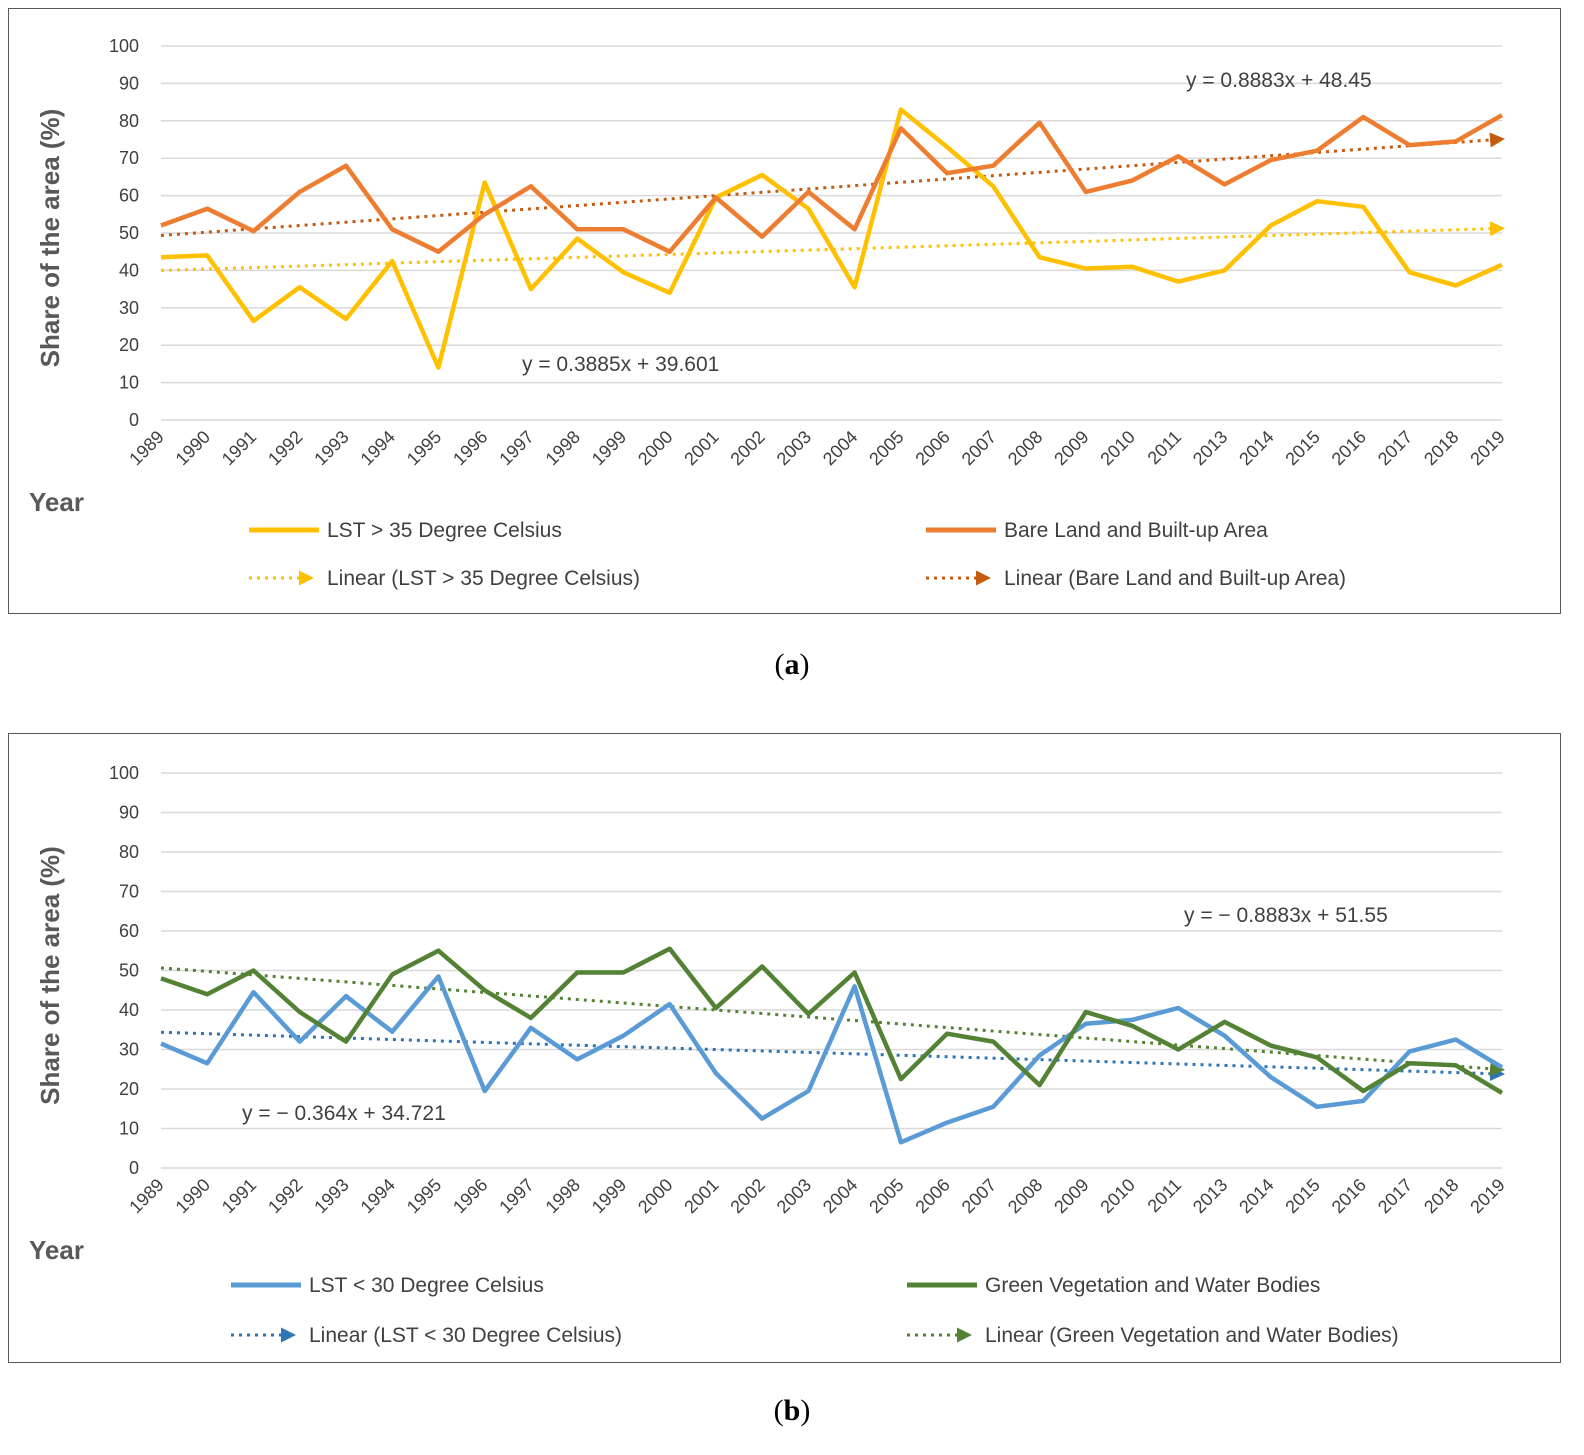  What do you see at coordinates (979, 448) in the screenshot?
I see `x-tick-label: 2007` at bounding box center [979, 448].